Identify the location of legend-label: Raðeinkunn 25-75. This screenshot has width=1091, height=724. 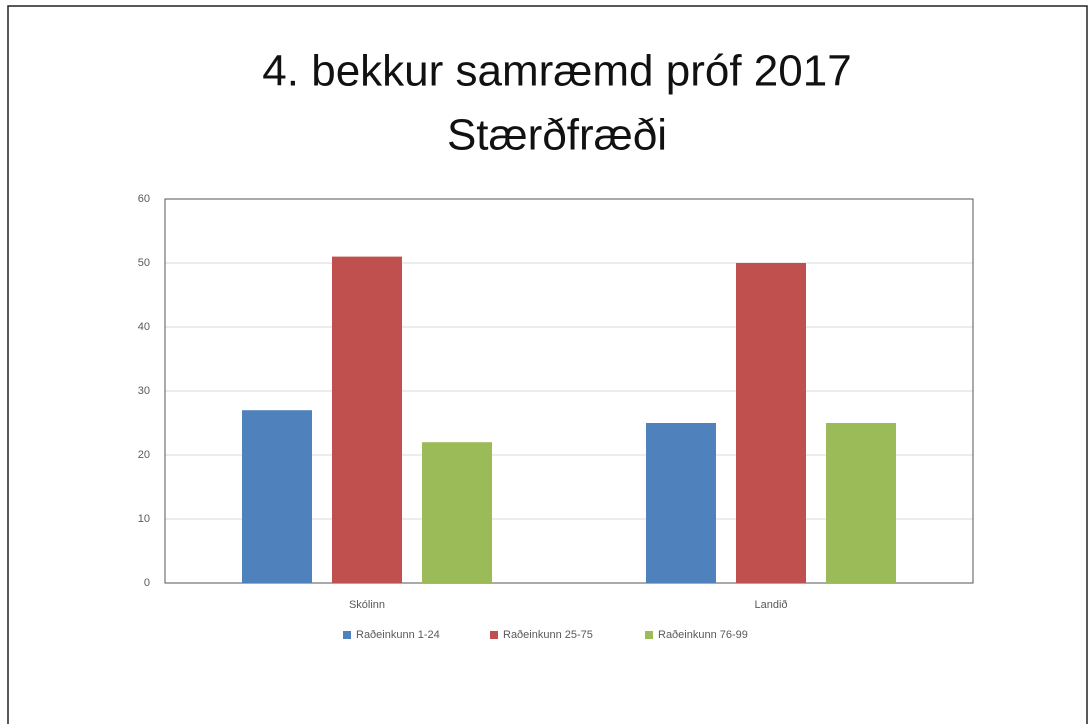
(548, 635).